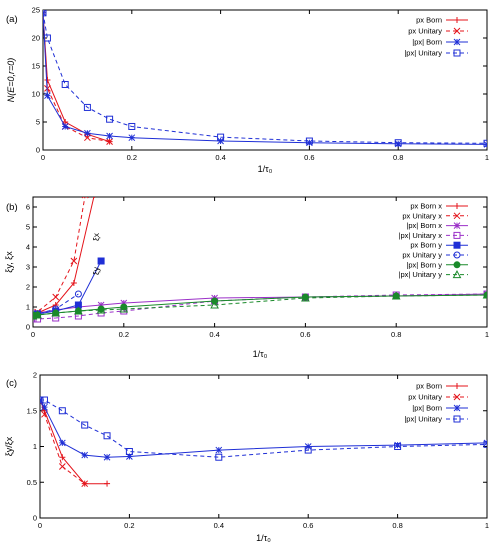 The image size is (495, 550). I want to click on legend-label: px Born x, so click(426, 206).